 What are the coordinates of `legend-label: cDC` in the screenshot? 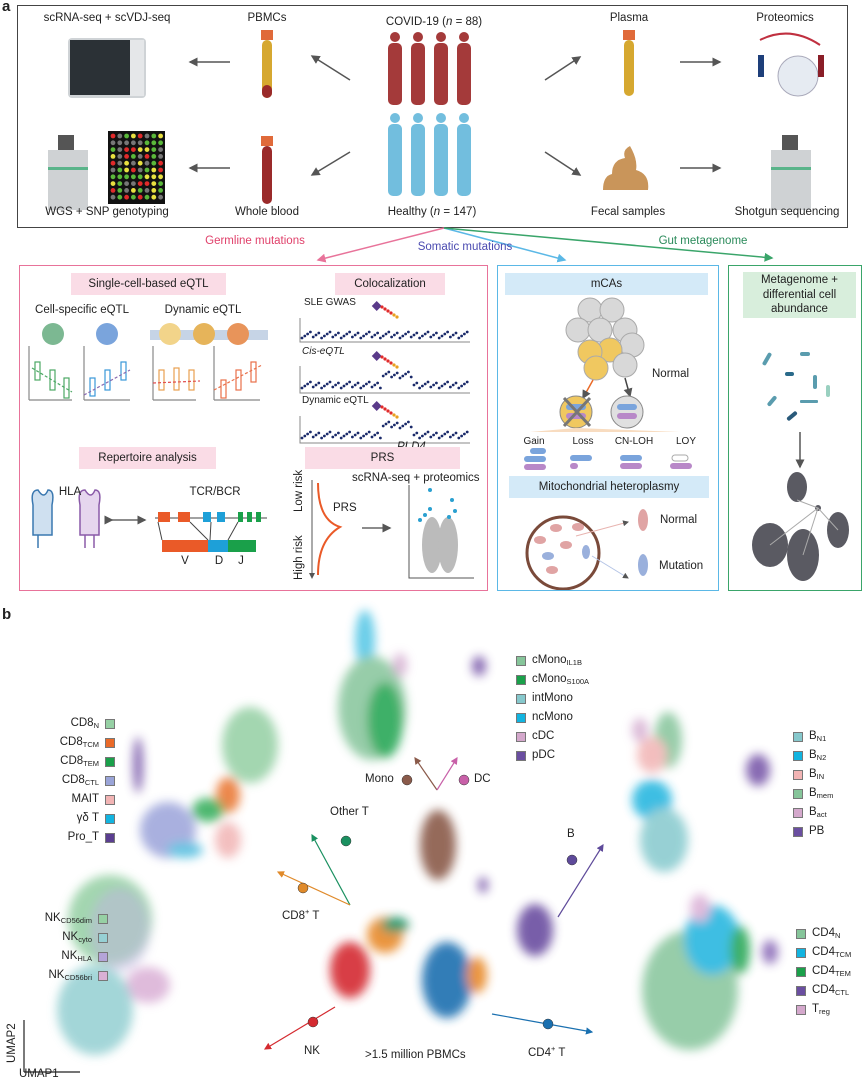 It's located at (543, 736).